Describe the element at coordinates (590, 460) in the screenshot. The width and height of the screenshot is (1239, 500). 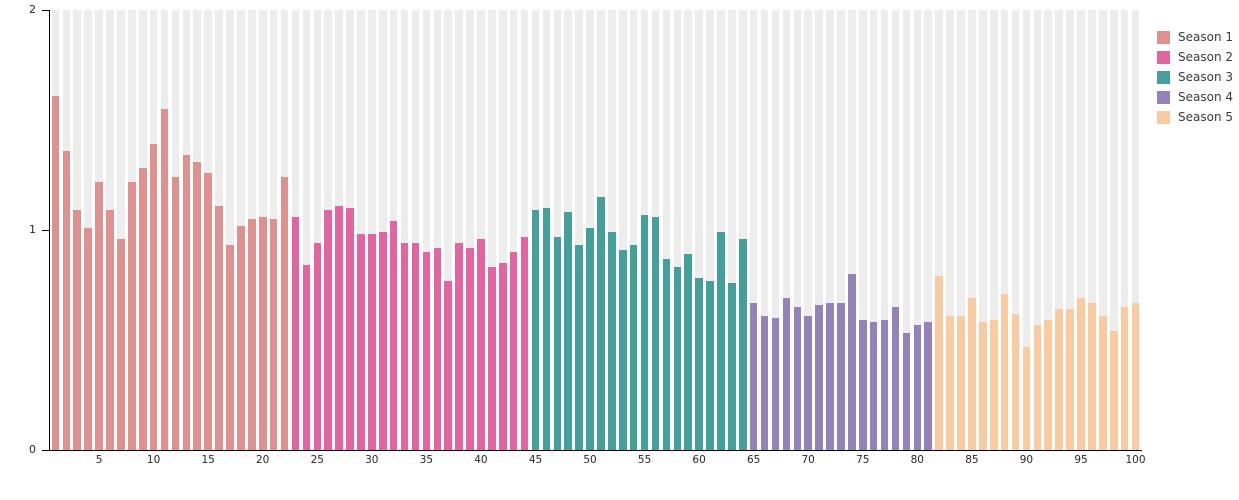
I see `x-tick-label: 50` at that location.